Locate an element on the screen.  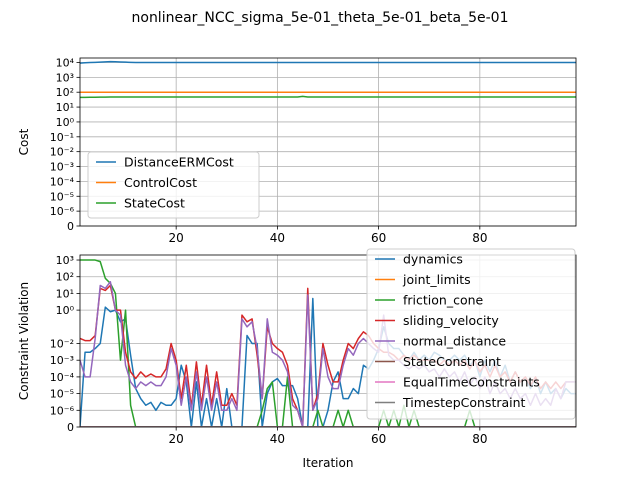
series-group is located at coordinates (328, 79).